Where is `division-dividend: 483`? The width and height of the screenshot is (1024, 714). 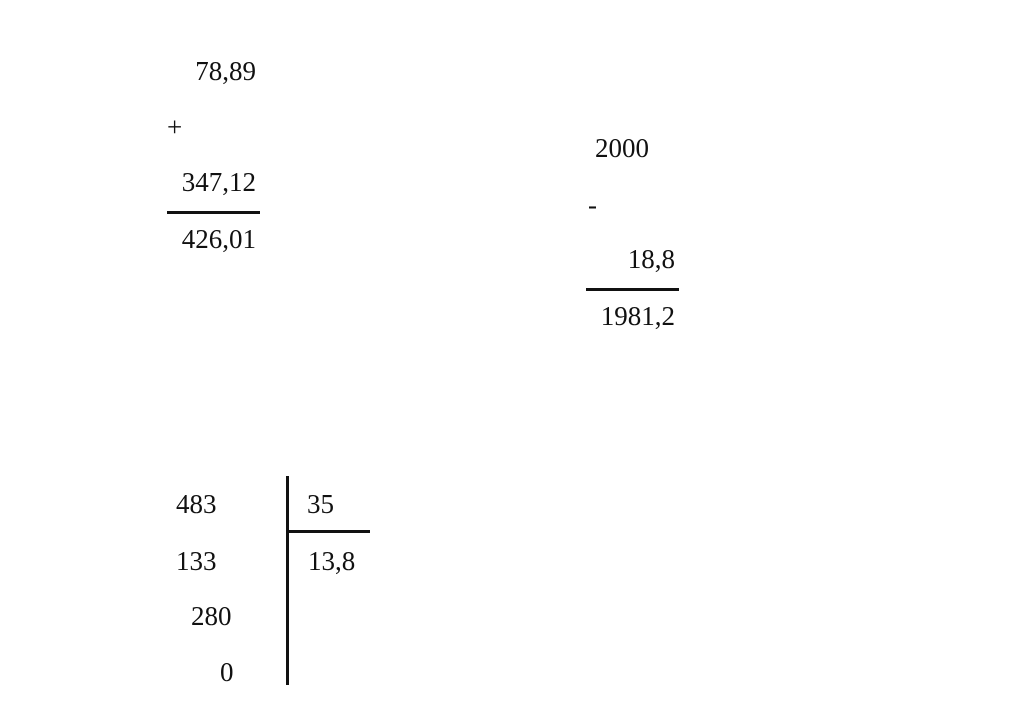 division-dividend: 483 is located at coordinates (196, 504).